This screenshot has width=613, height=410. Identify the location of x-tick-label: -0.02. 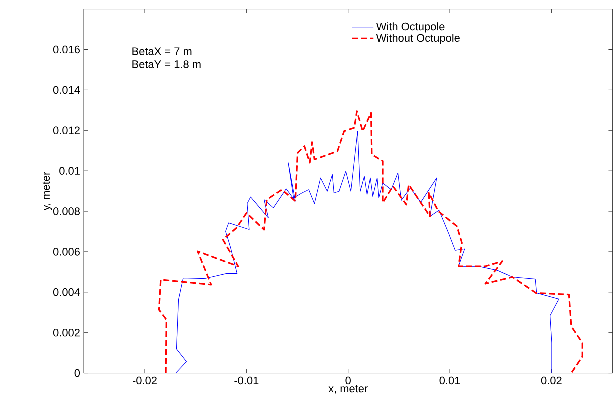
(145, 380).